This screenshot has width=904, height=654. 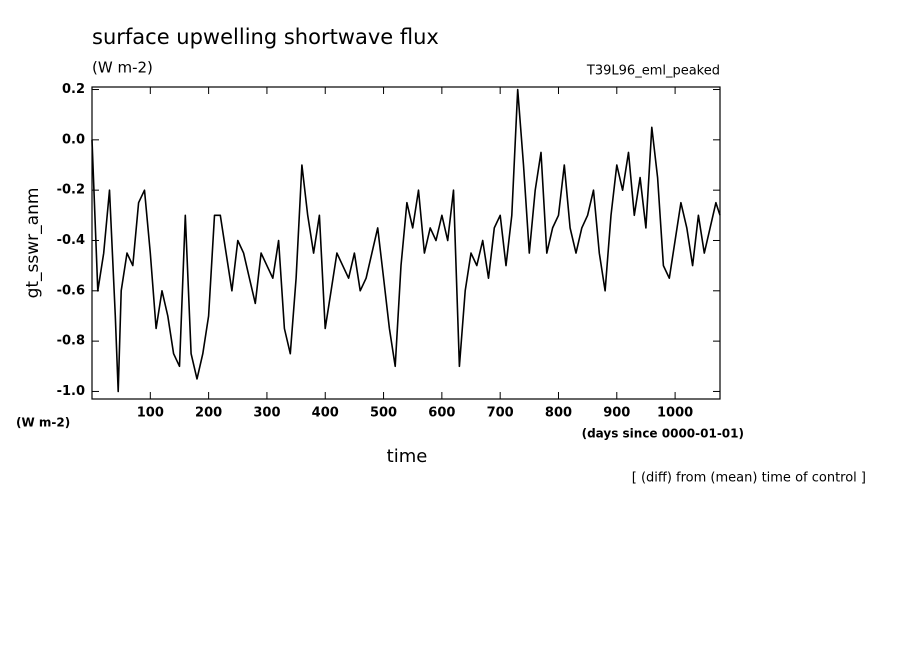 What do you see at coordinates (749, 478) in the screenshot?
I see `note: [ (diff) from (mean) time of control ]` at bounding box center [749, 478].